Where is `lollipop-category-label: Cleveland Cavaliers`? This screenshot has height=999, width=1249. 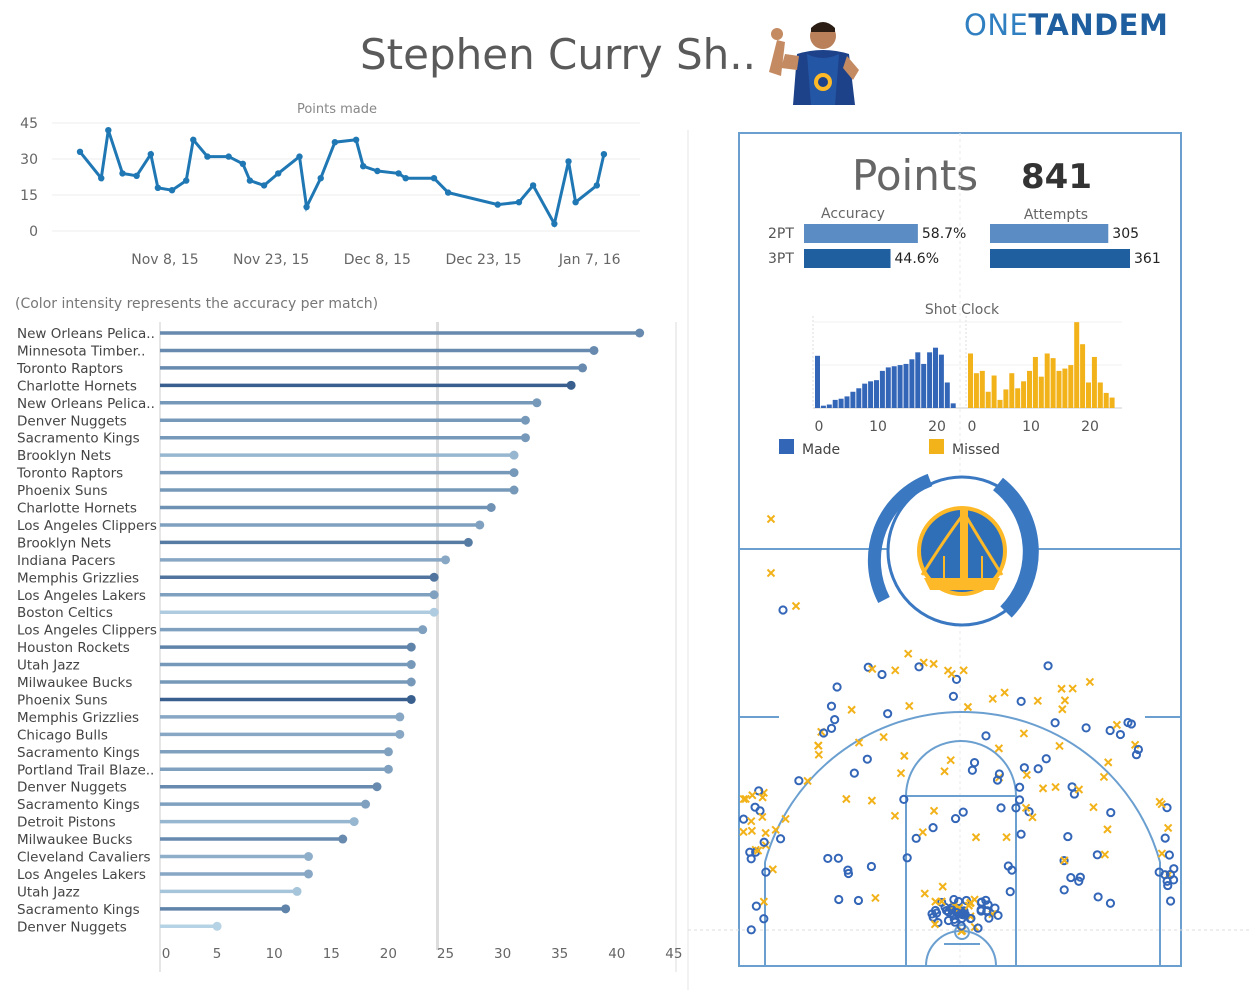 lollipop-category-label: Cleveland Cavaliers is located at coordinates (84, 858).